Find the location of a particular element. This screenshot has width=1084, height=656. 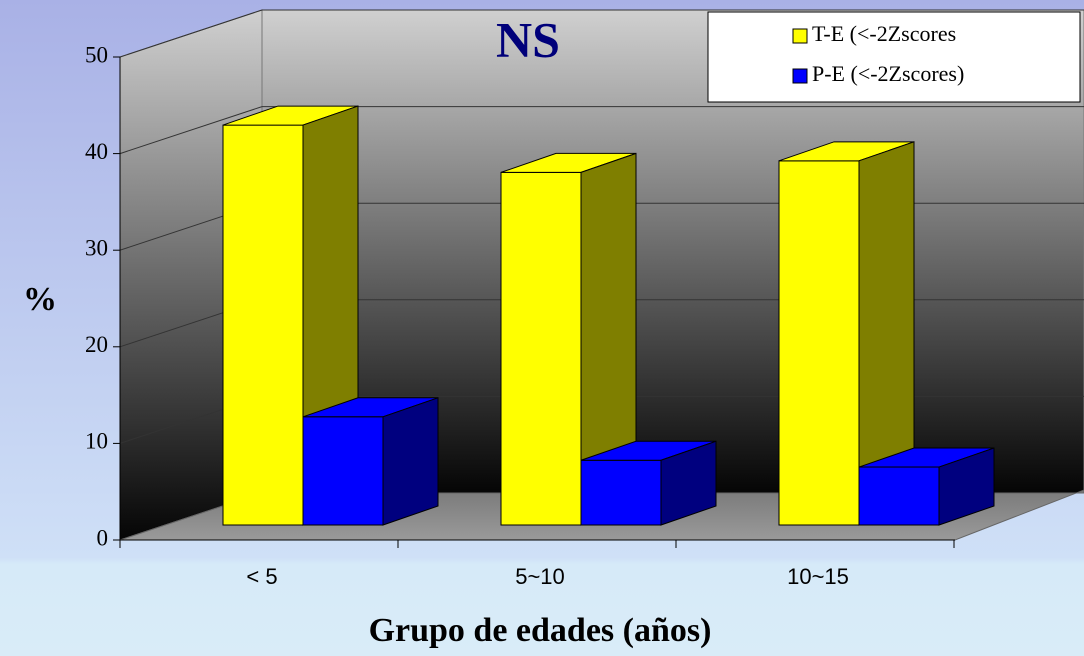

x-tick-label: 10~15 is located at coordinates (818, 576).